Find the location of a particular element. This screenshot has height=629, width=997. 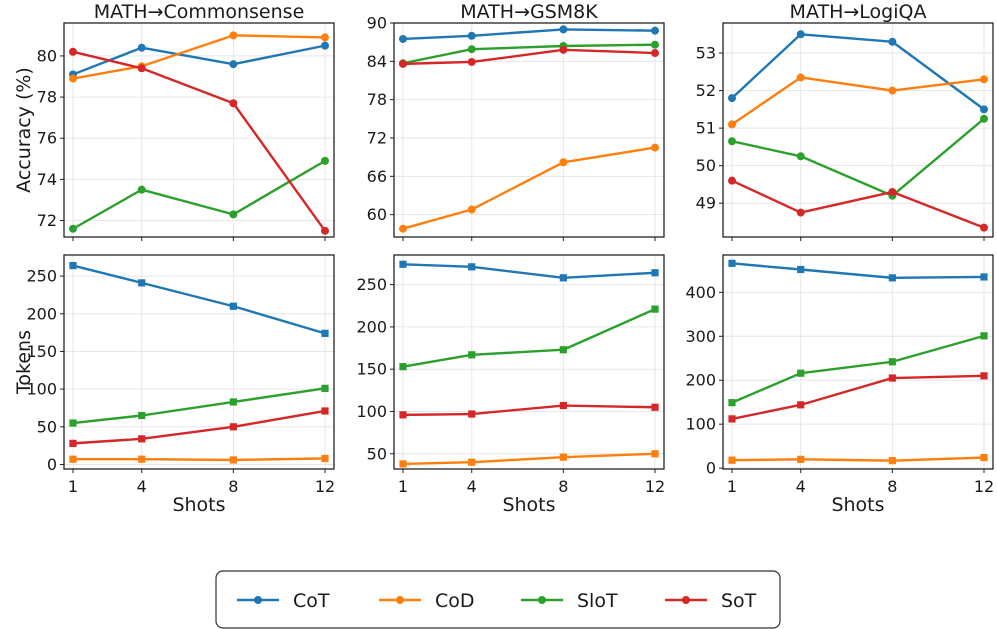

y-tick-label: 400 is located at coordinates (700, 292).